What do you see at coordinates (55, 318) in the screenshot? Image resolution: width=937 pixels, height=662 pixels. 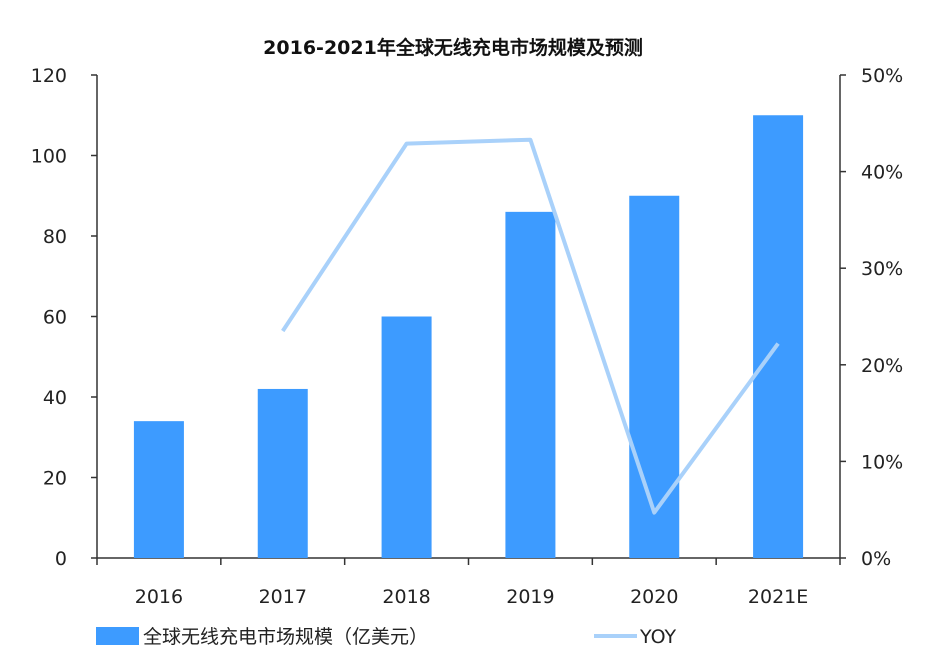 I see `left-axis-tick-label: 60` at bounding box center [55, 318].